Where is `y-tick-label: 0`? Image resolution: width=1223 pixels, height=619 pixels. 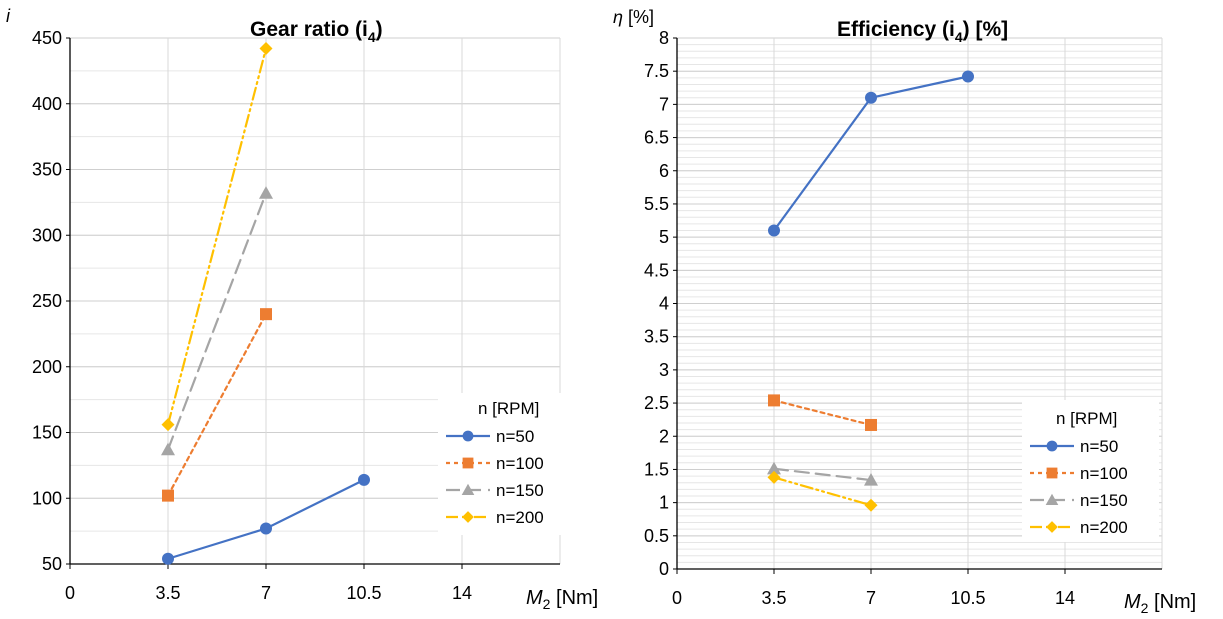 y-tick-label: 0 is located at coordinates (664, 569).